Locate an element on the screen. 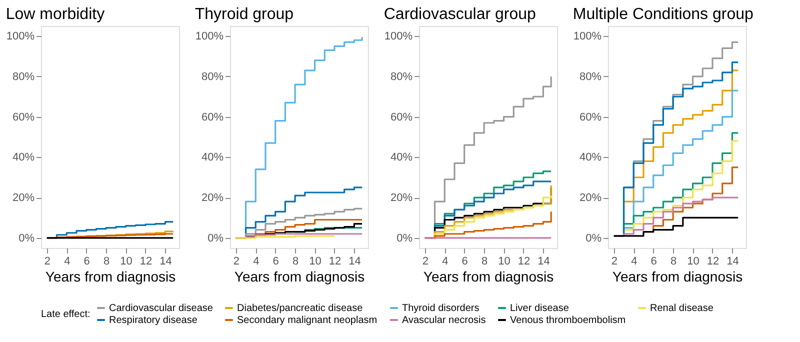 Image resolution: width=800 pixels, height=342 pixels. legend-label: Renal disease is located at coordinates (682, 308).